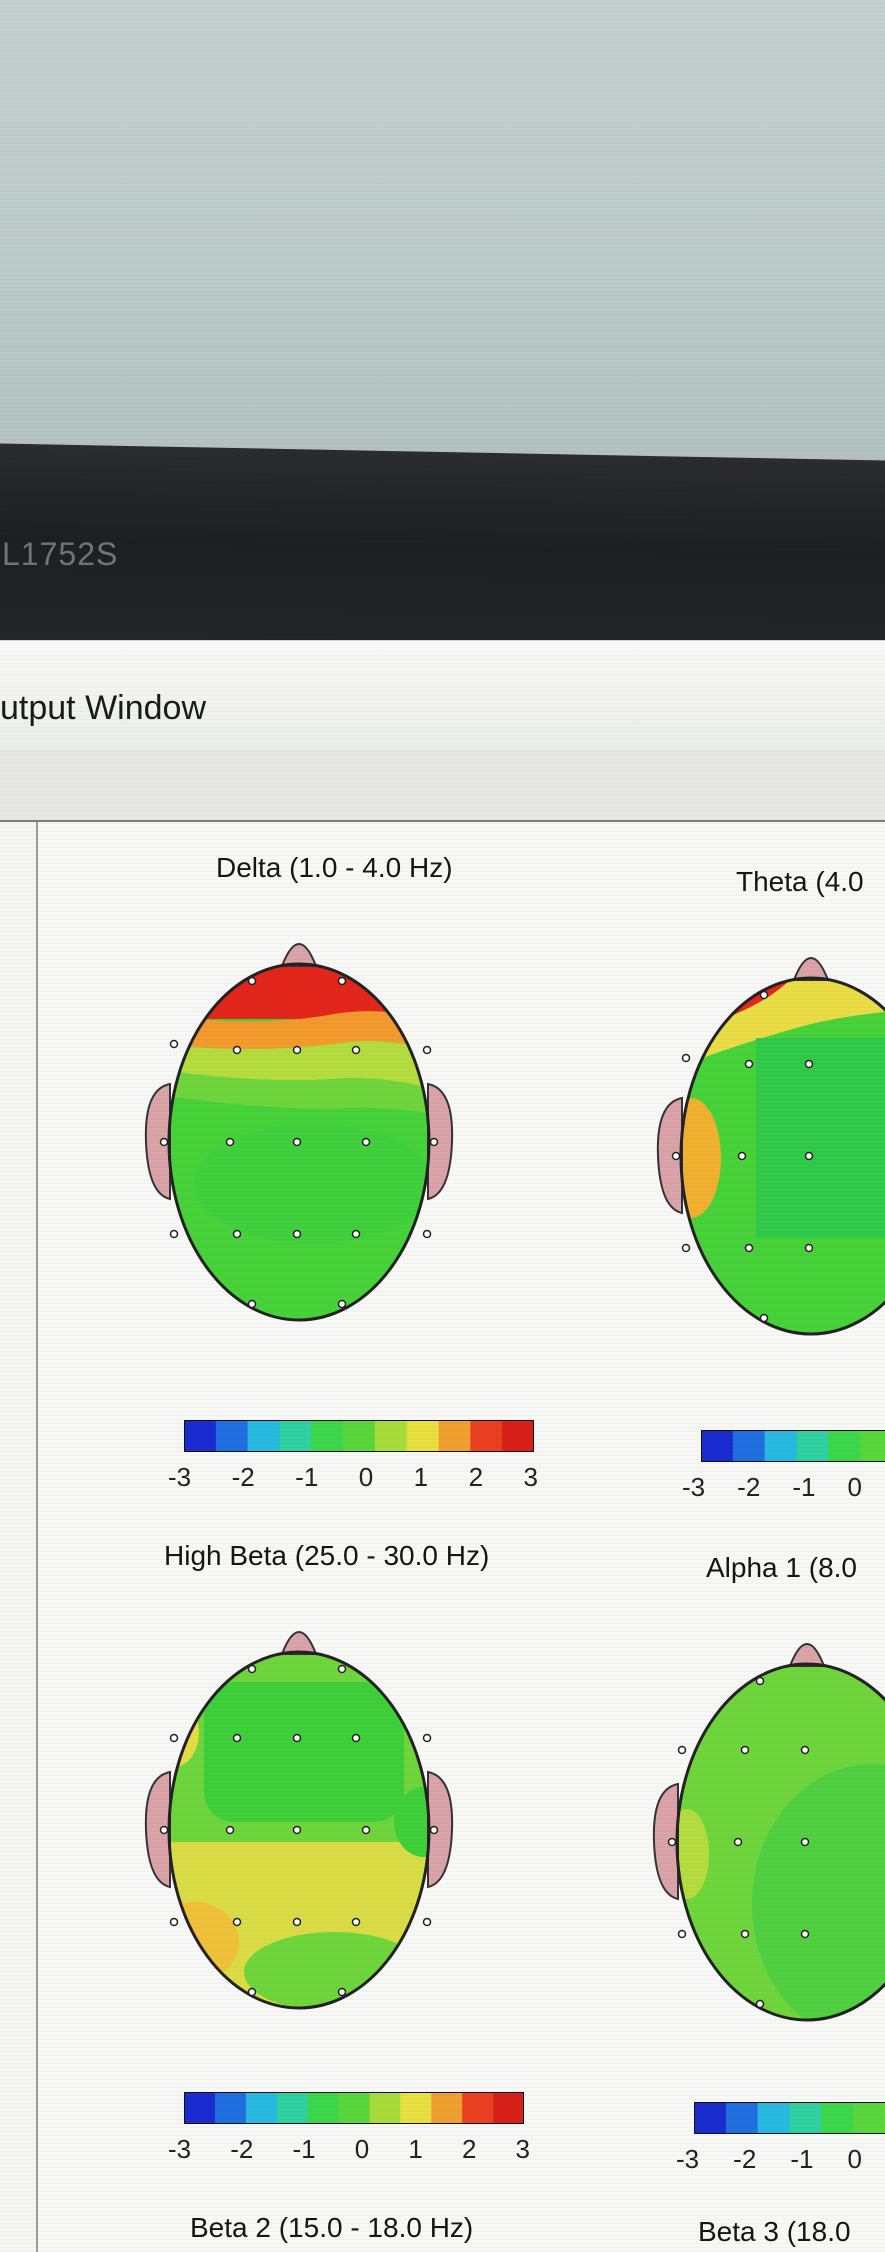 The image size is (885, 2252). What do you see at coordinates (103, 708) in the screenshot?
I see `window-title: utput Window` at bounding box center [103, 708].